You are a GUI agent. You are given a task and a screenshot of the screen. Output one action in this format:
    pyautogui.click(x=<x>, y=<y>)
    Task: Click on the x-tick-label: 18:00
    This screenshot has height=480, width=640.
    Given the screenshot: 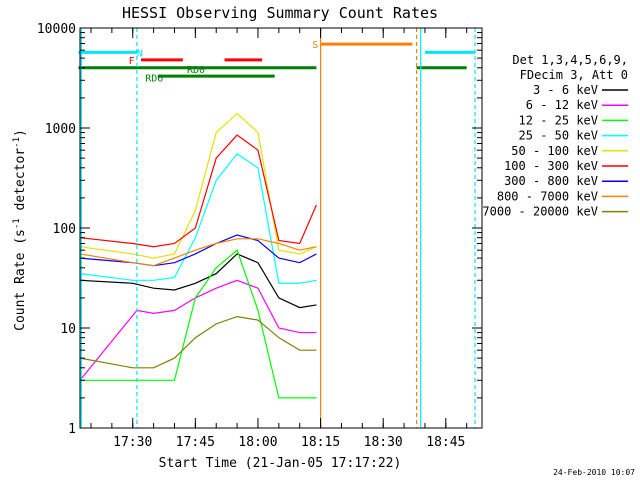 What is the action you would take?
    pyautogui.click(x=257, y=442)
    